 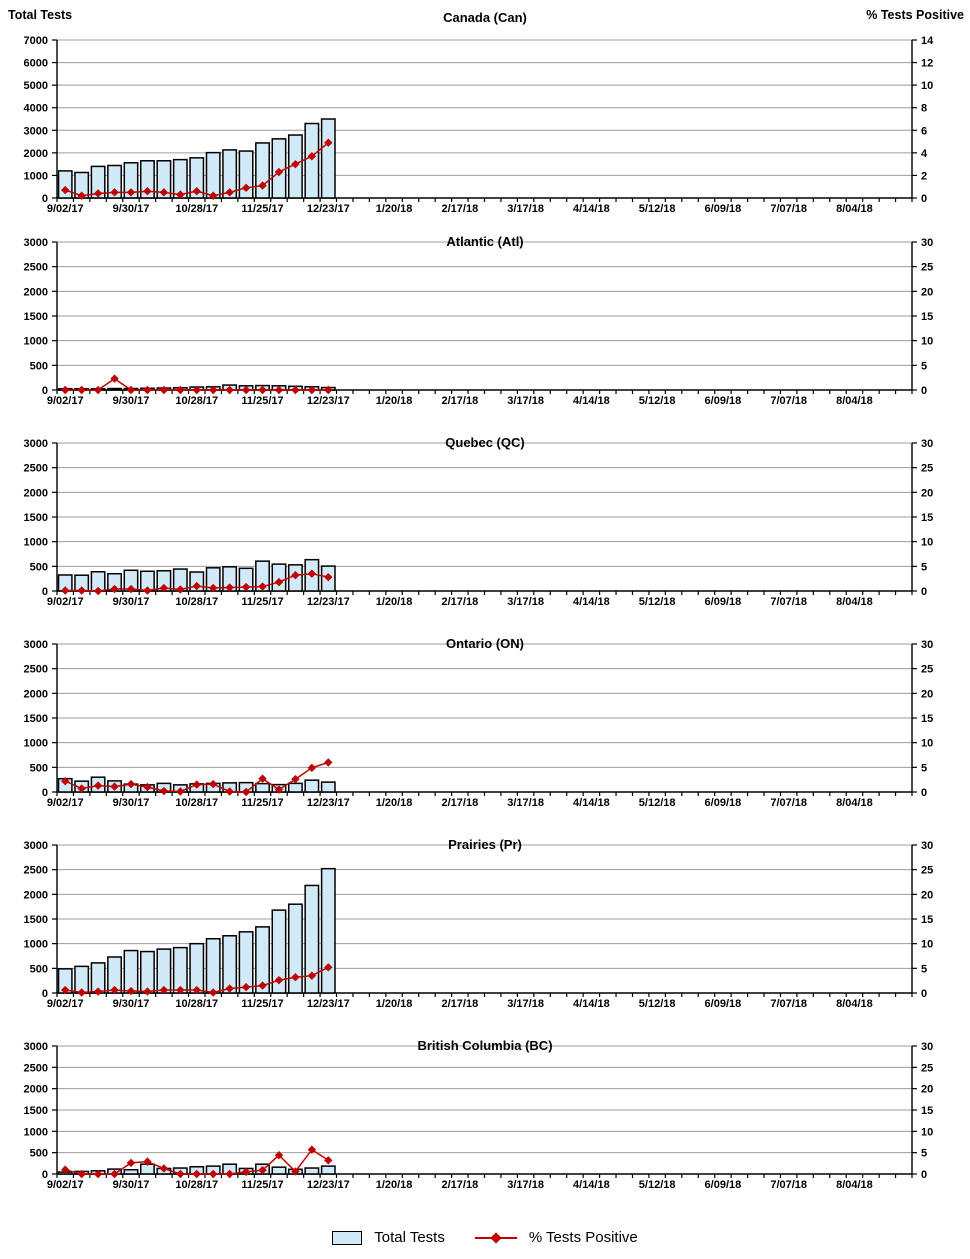 What do you see at coordinates (347, 1237) in the screenshot?
I see `total-tests-swatch-icon` at bounding box center [347, 1237].